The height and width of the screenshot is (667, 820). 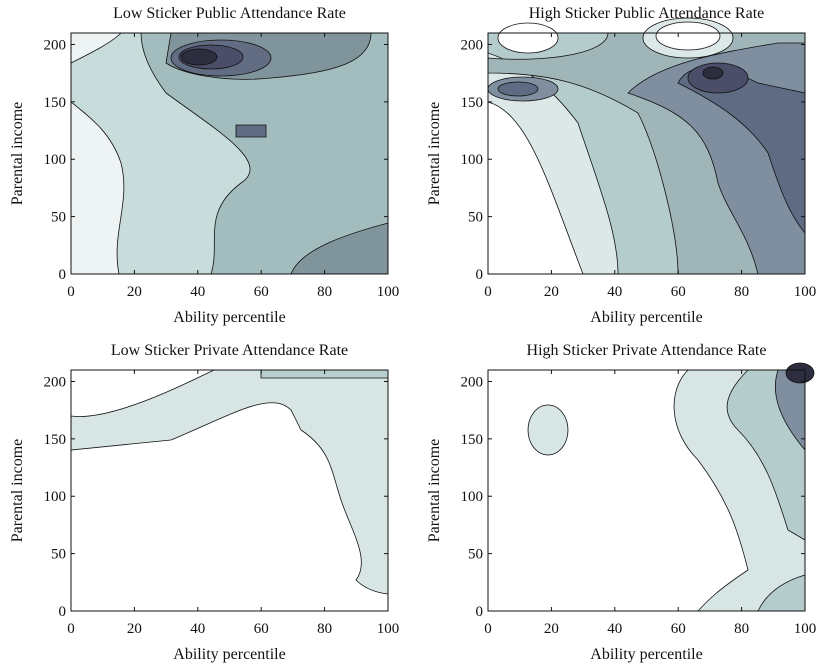 I want to click on chart-title: Low Sticker Private Attendance Rate, so click(x=229, y=350).